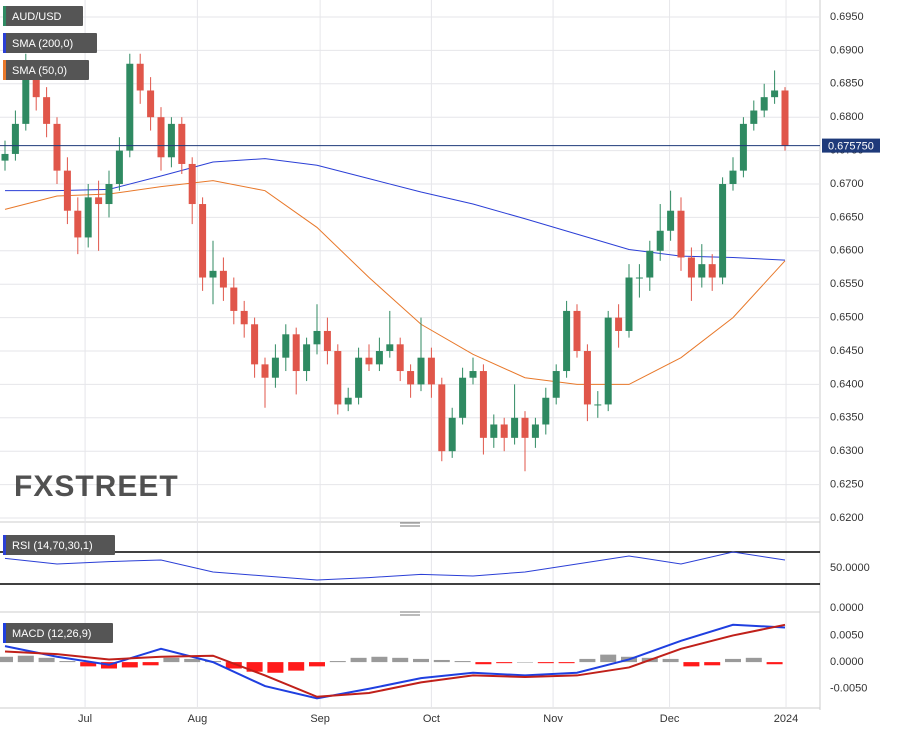 The image size is (898, 731). What do you see at coordinates (786, 719) in the screenshot?
I see `x-tick-label: 2024` at bounding box center [786, 719].